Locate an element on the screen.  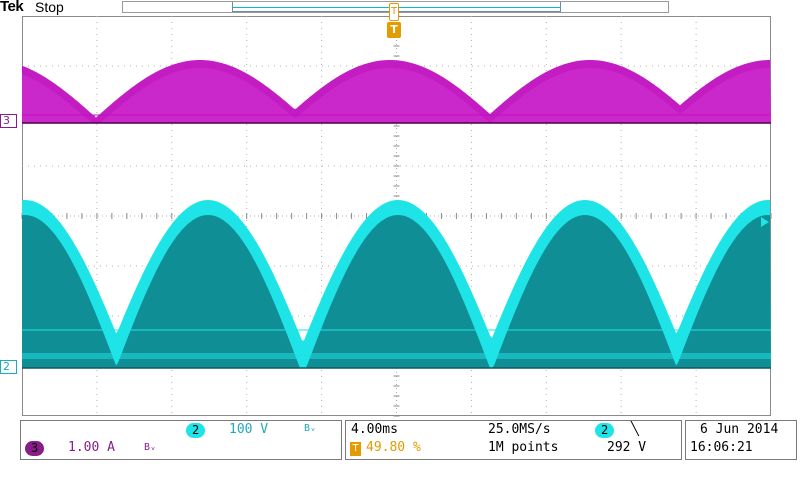
acquisition-status: Stop is located at coordinates (49, 7).